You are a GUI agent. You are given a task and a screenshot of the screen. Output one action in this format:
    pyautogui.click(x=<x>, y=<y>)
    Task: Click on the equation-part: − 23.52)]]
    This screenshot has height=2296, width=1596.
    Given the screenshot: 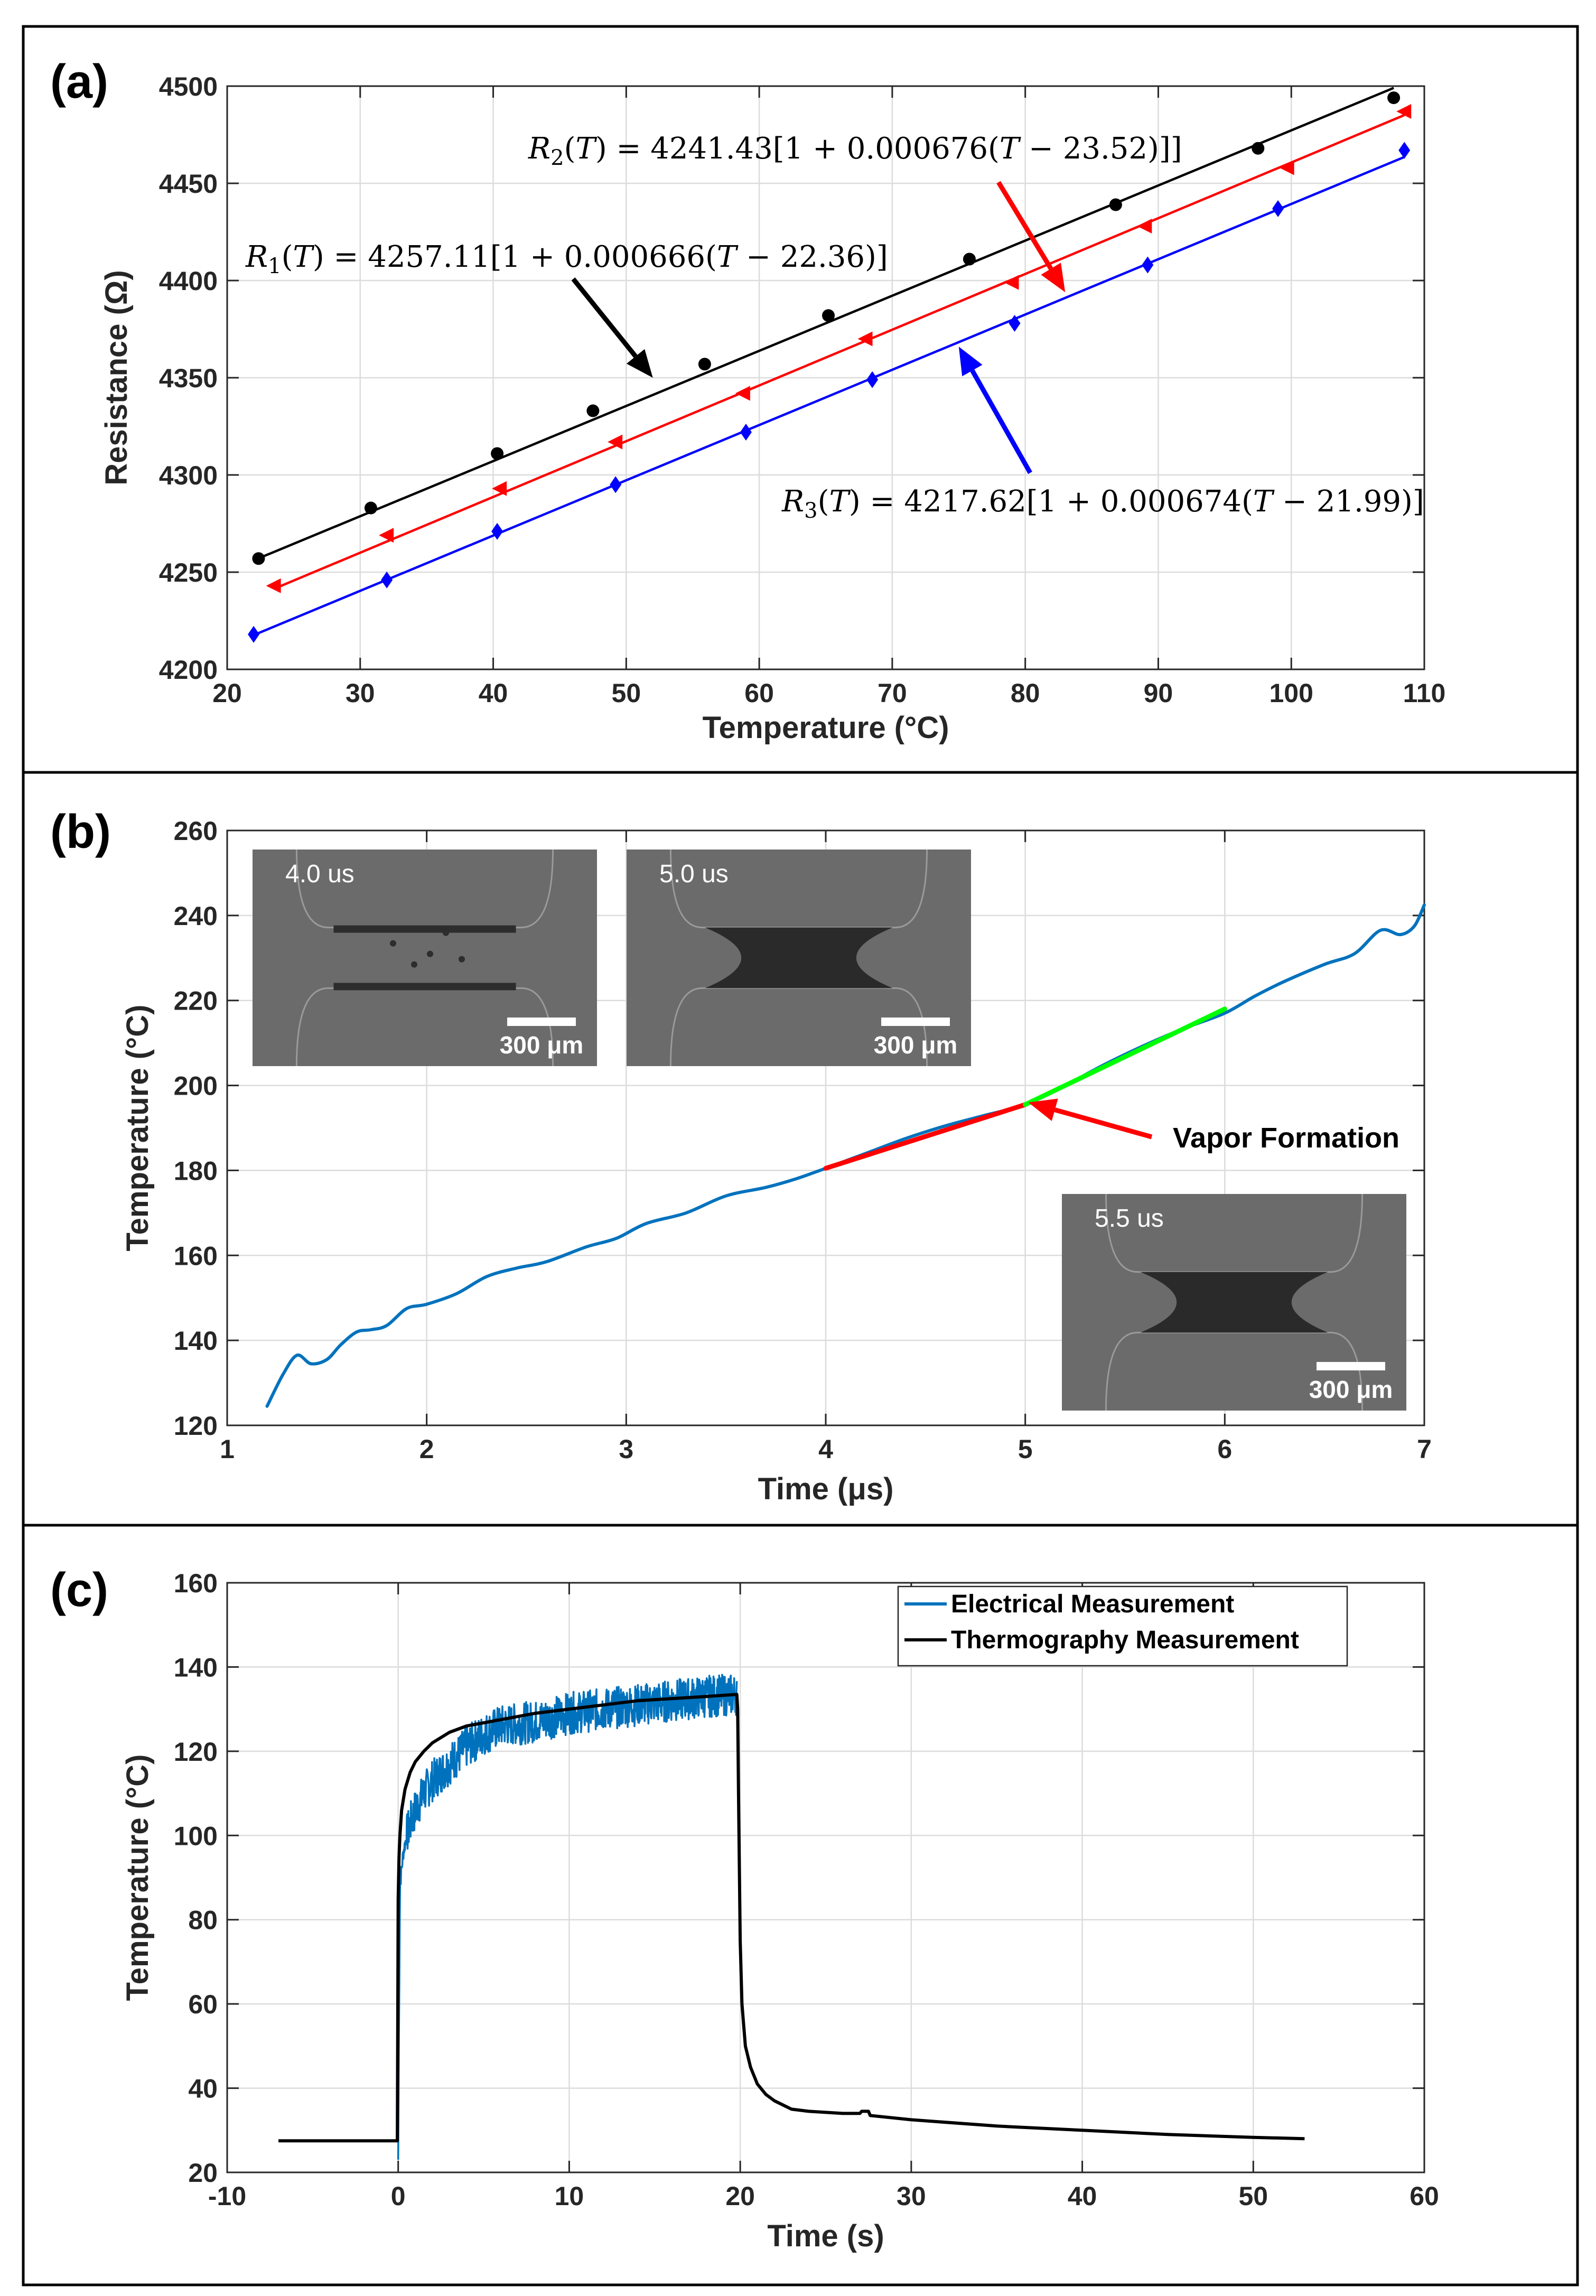 What is the action you would take?
    pyautogui.click(x=1100, y=149)
    